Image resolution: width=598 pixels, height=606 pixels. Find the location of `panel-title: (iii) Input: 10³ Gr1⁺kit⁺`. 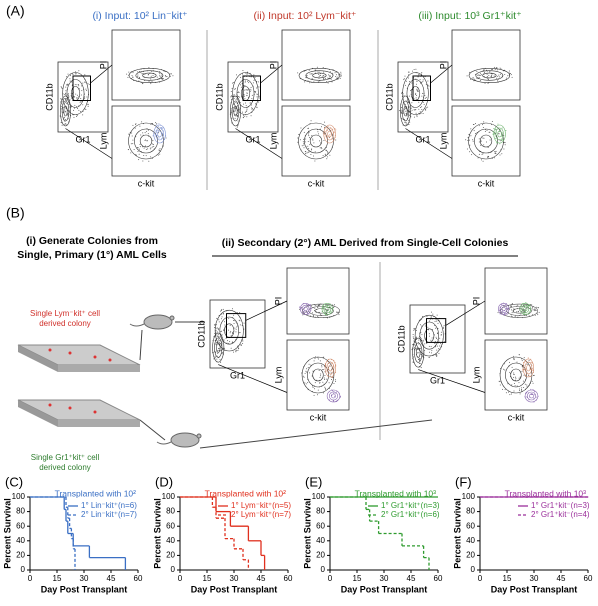

panel-title: (iii) Input: 10³ Gr1⁺kit⁺ is located at coordinates (470, 16).